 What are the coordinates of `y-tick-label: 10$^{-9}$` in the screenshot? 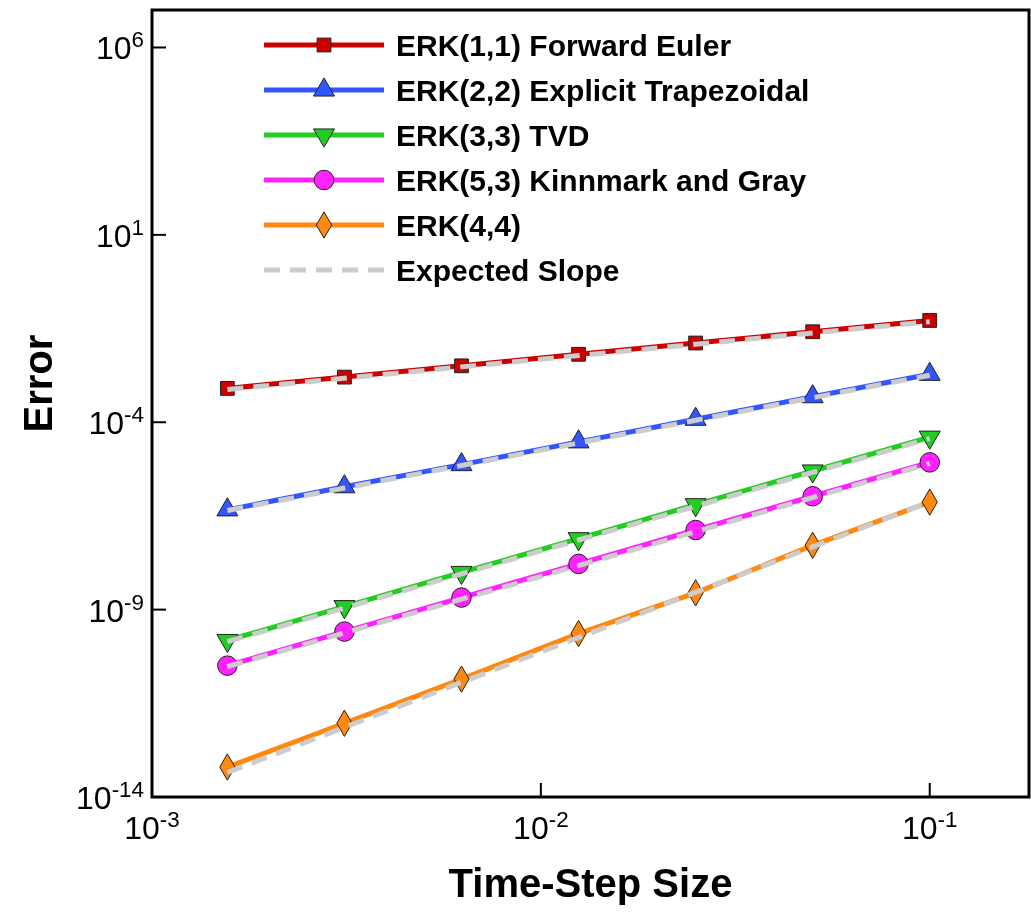 It's located at (116, 609).